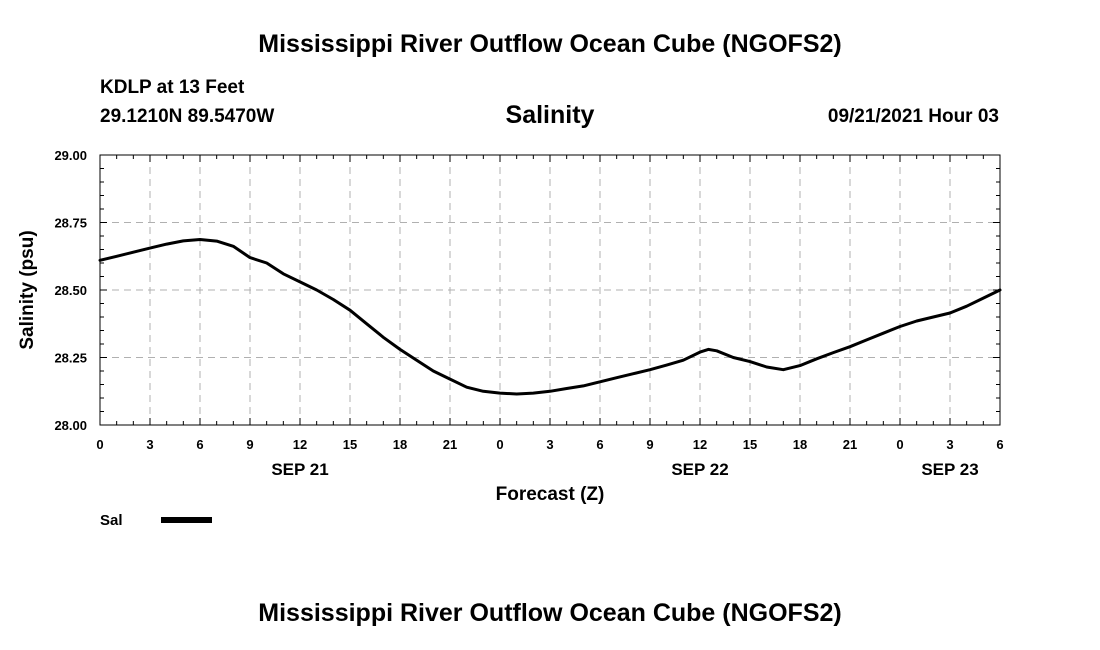 Image resolution: width=1100 pixels, height=650 pixels. I want to click on y-axis-title: Salinity (psu), so click(27, 289).